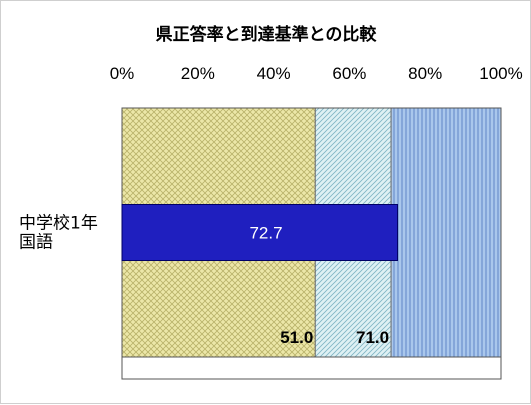  I want to click on bars: 72.7, so click(260, 232).